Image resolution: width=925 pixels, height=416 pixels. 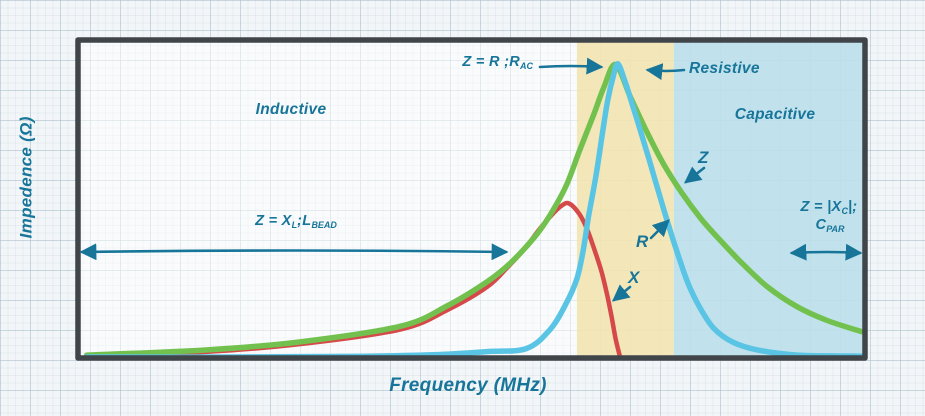 I want to click on peak-arrow-right, so click(x=571, y=66).